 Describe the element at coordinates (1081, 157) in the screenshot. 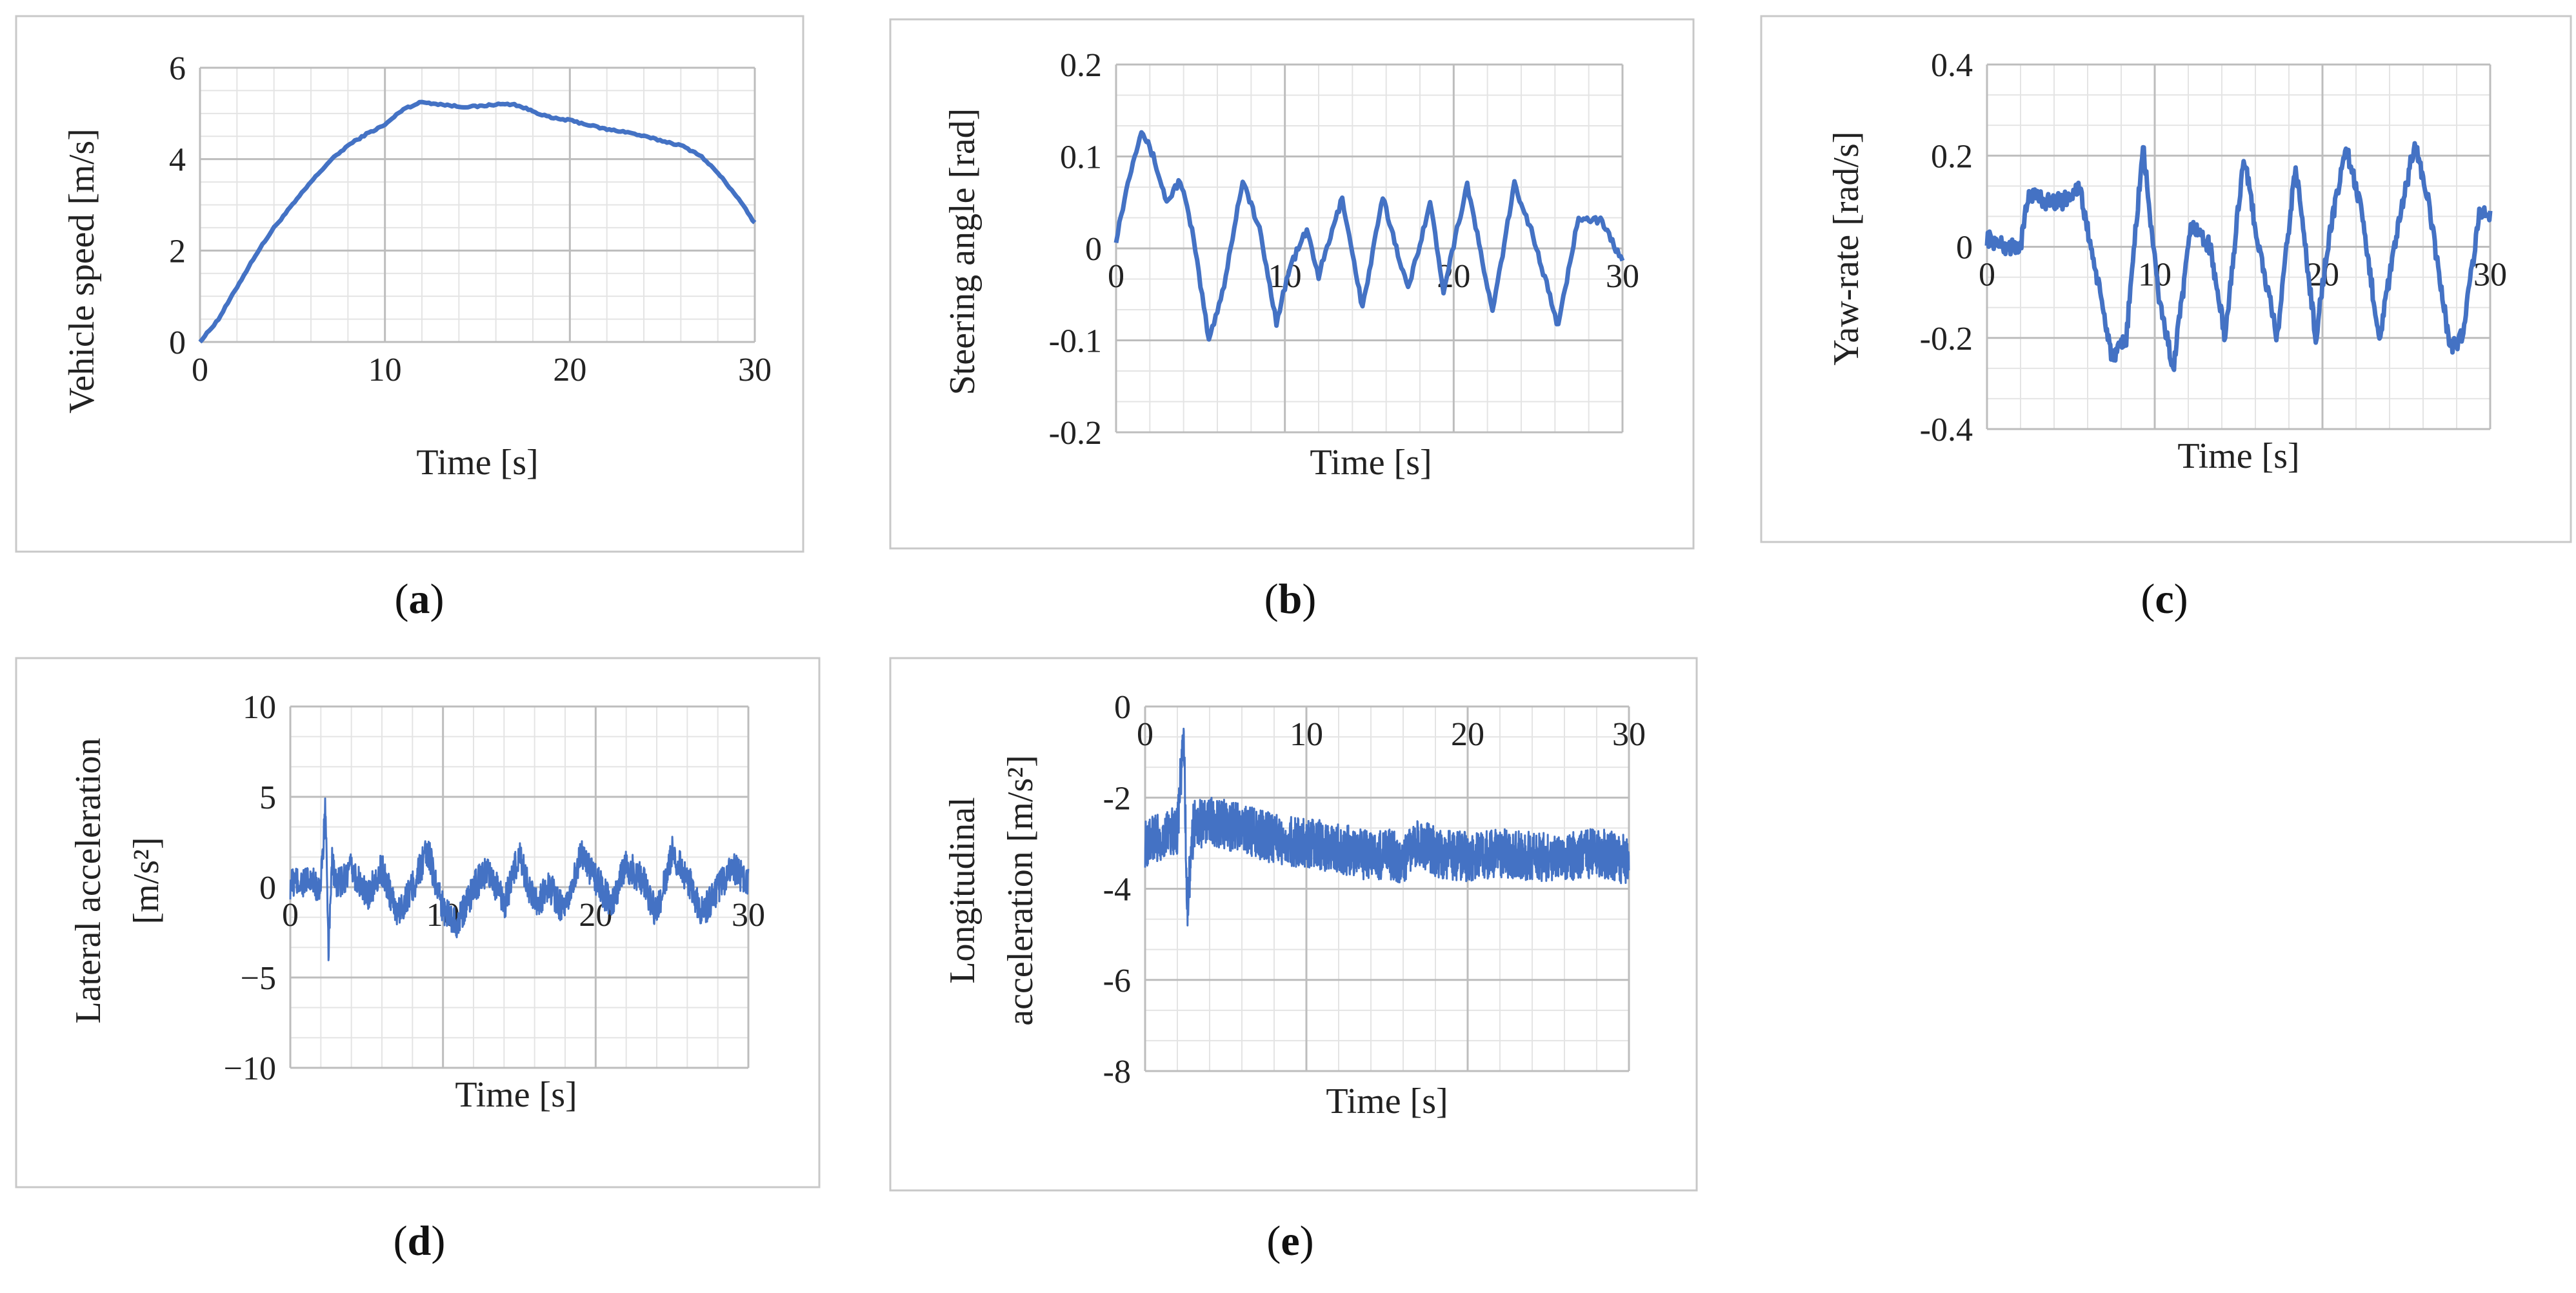

I see `y-tick-label: 0.1` at that location.